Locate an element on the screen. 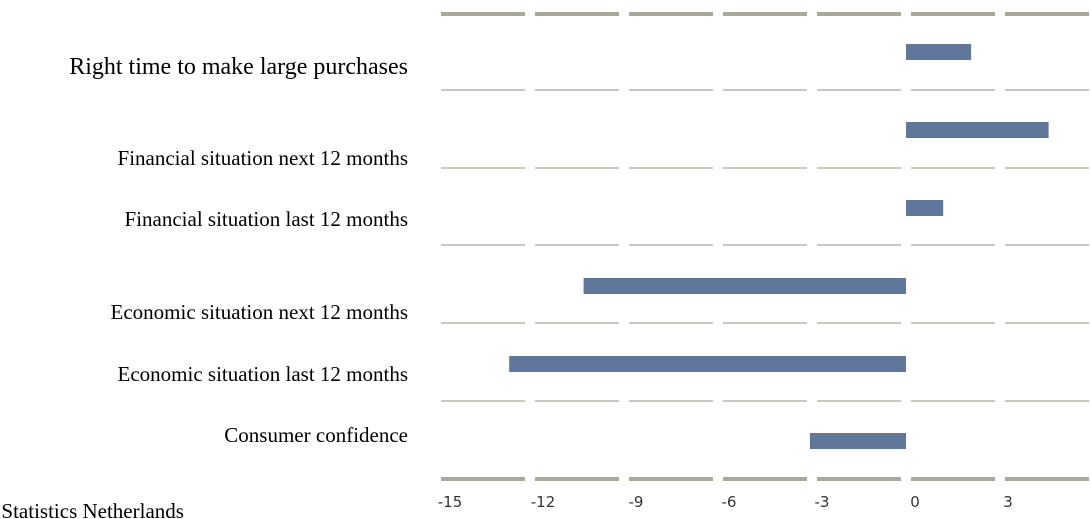  category-label: Economic situation next 12 months is located at coordinates (259, 312).